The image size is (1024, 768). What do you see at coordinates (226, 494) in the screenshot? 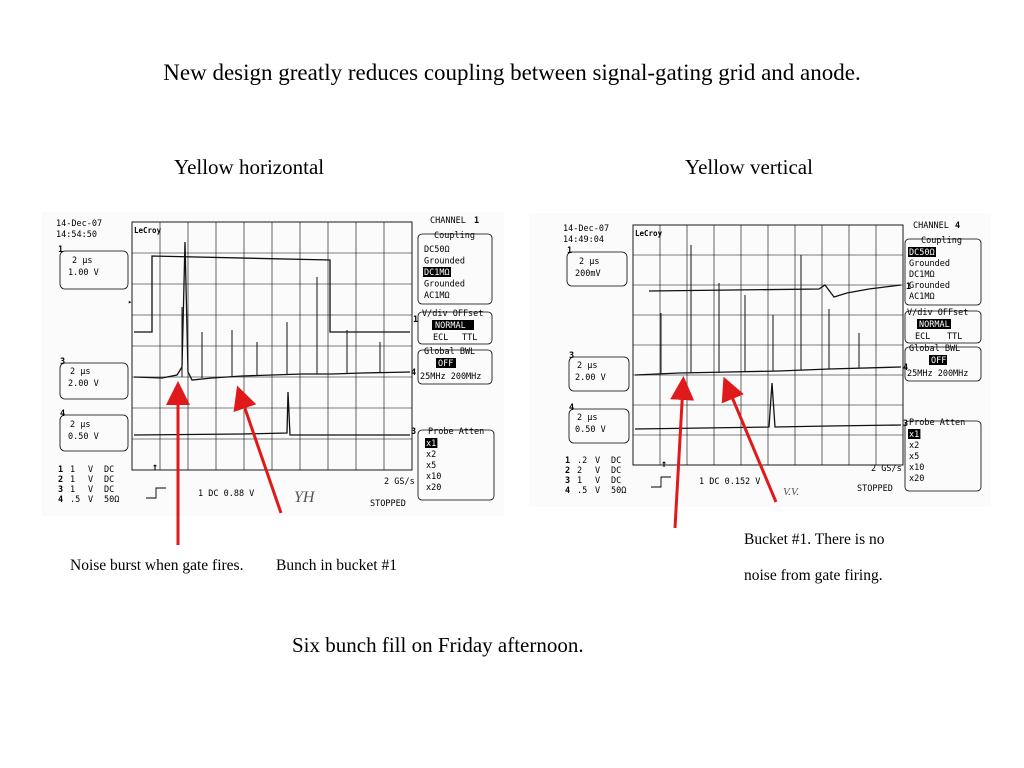
I see `trigger-level: 1 DC 0.88 V` at bounding box center [226, 494].